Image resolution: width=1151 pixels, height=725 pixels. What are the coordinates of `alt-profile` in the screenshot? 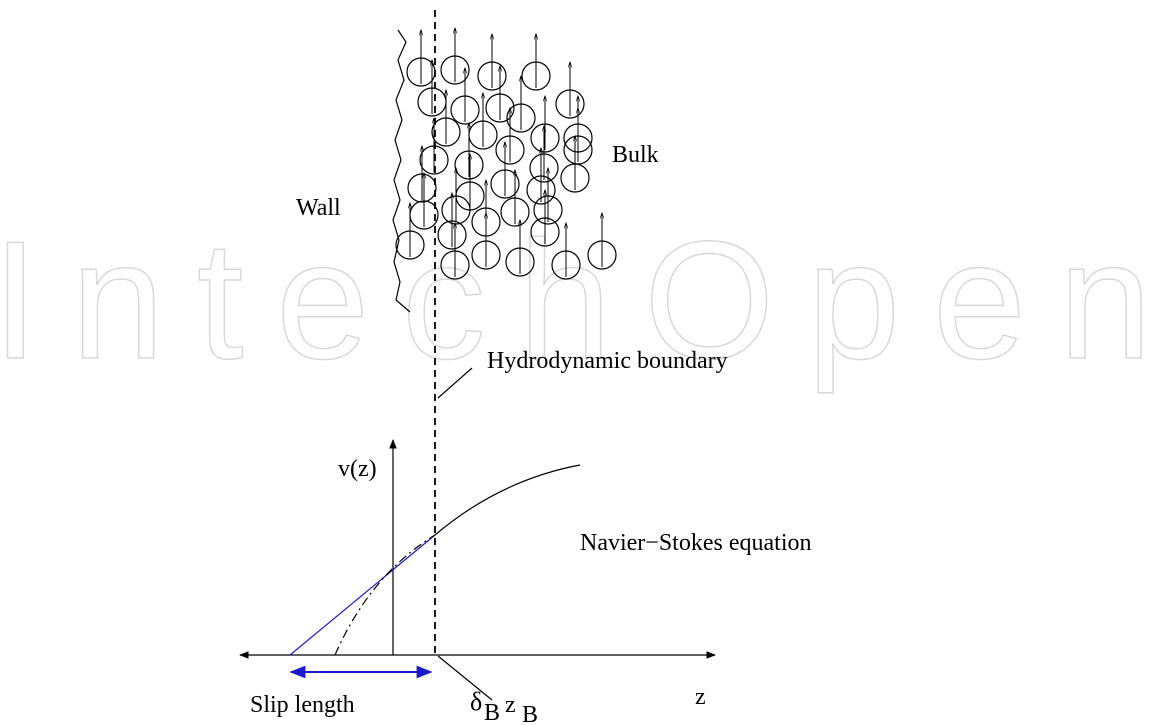 It's located at (385, 595).